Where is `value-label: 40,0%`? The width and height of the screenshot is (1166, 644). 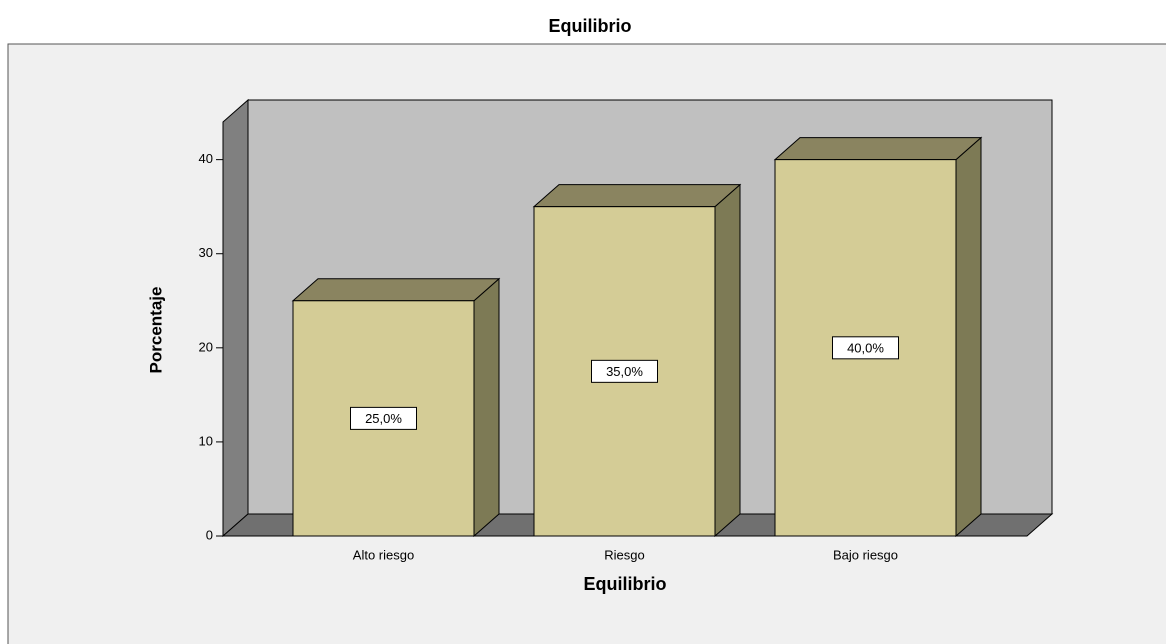 value-label: 40,0% is located at coordinates (865, 347).